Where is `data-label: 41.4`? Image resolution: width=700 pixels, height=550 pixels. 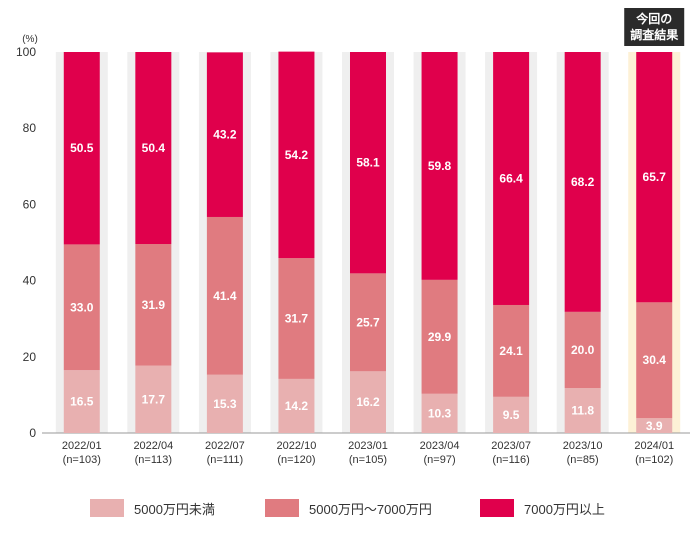 data-label: 41.4 is located at coordinates (225, 296).